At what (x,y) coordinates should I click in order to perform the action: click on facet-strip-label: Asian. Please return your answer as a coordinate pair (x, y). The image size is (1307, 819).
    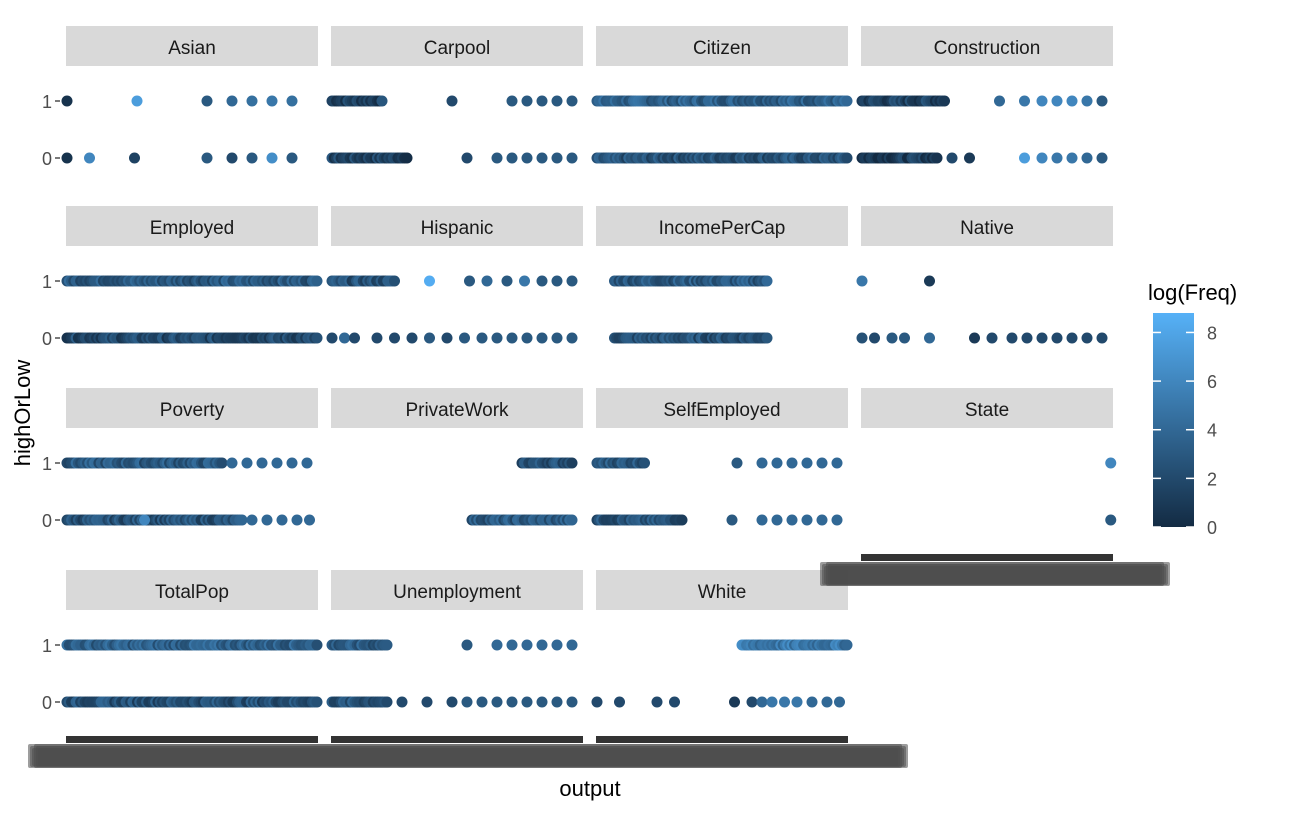
    Looking at the image, I should click on (192, 48).